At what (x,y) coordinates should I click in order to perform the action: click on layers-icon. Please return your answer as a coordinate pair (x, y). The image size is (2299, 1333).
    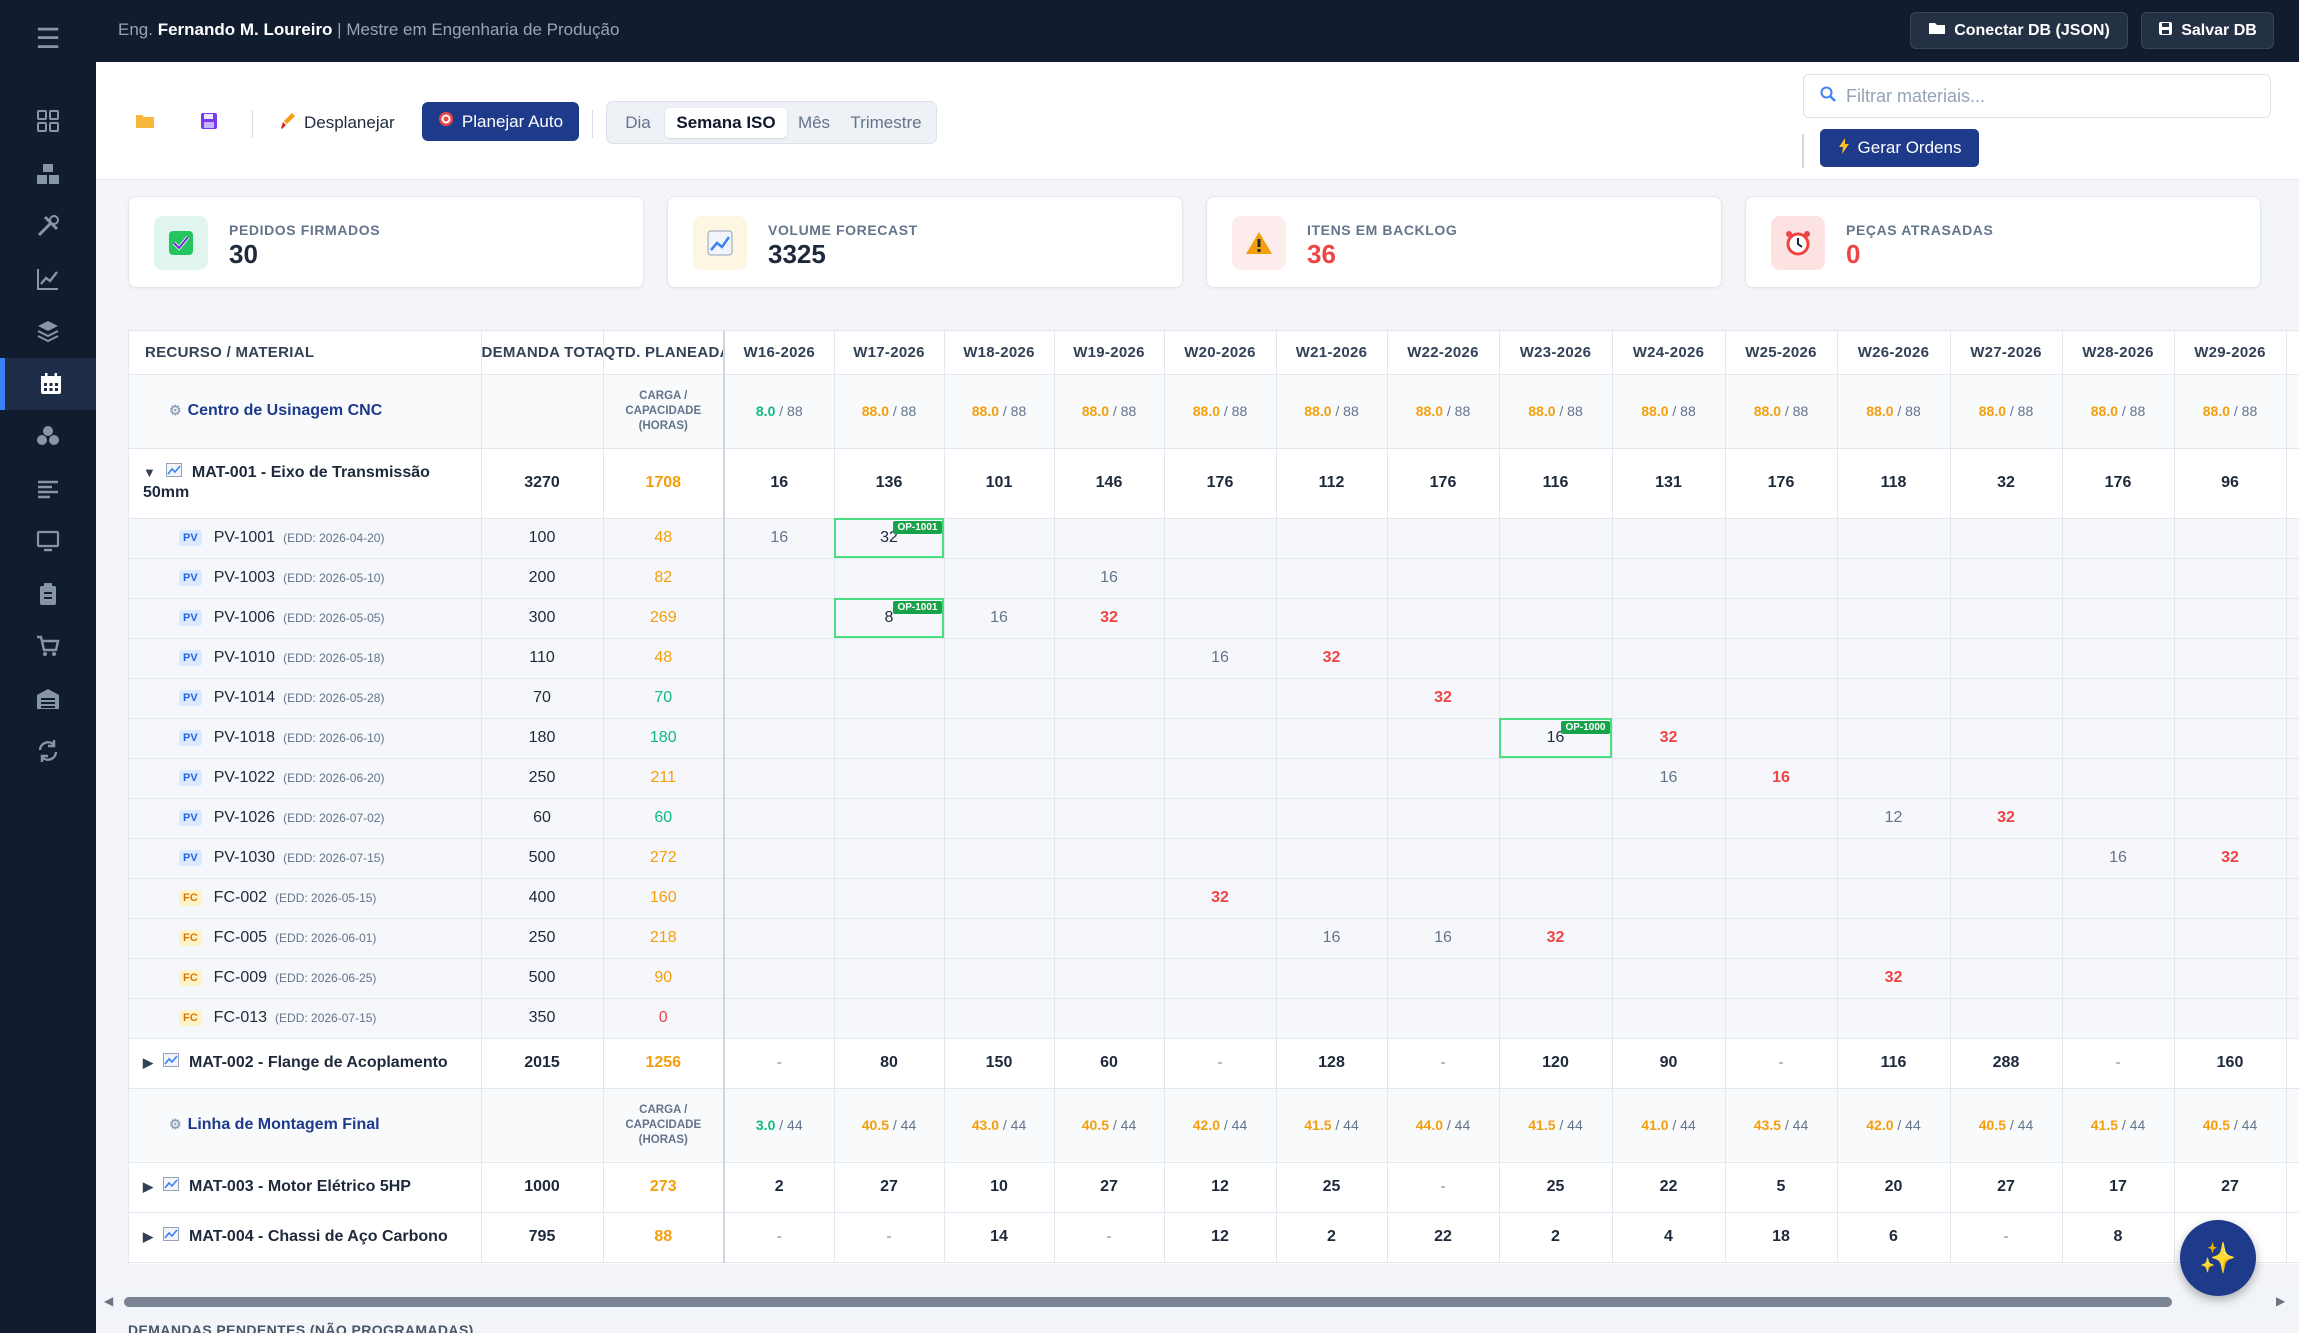
    Looking at the image, I should click on (48, 332).